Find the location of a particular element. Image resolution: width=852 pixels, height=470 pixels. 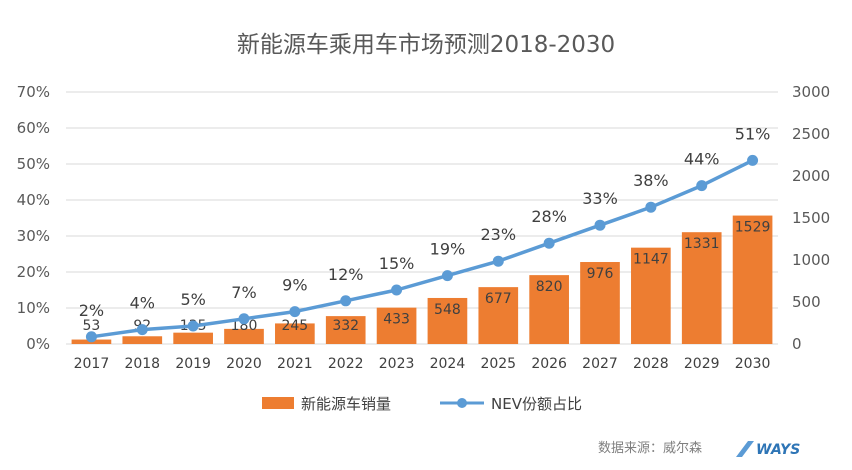

left-tick-label: 60% is located at coordinates (33, 128).